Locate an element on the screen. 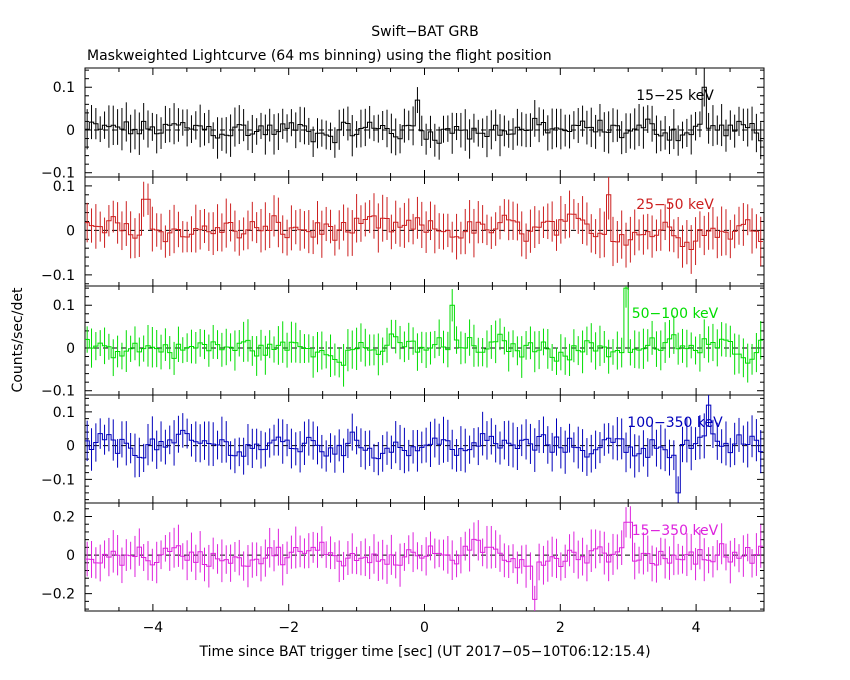 The width and height of the screenshot is (850, 680). x-tick-label: 4 is located at coordinates (696, 628).